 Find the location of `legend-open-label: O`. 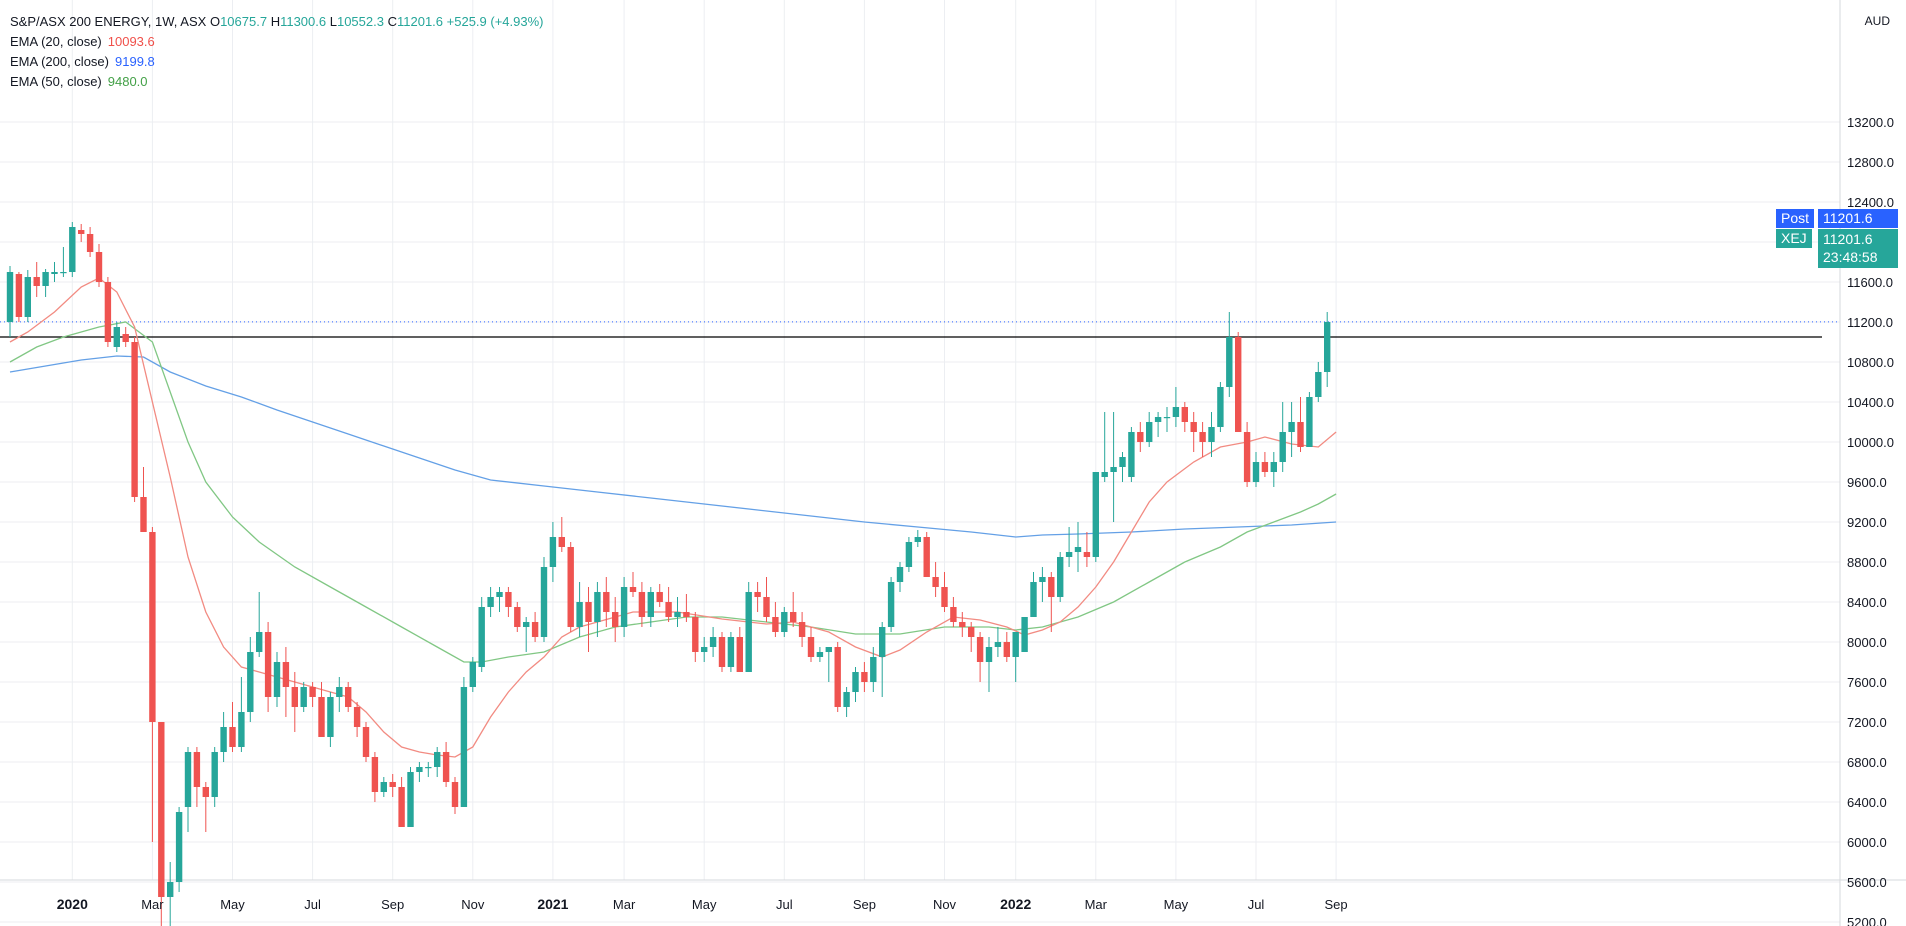

legend-open-label: O is located at coordinates (215, 21).